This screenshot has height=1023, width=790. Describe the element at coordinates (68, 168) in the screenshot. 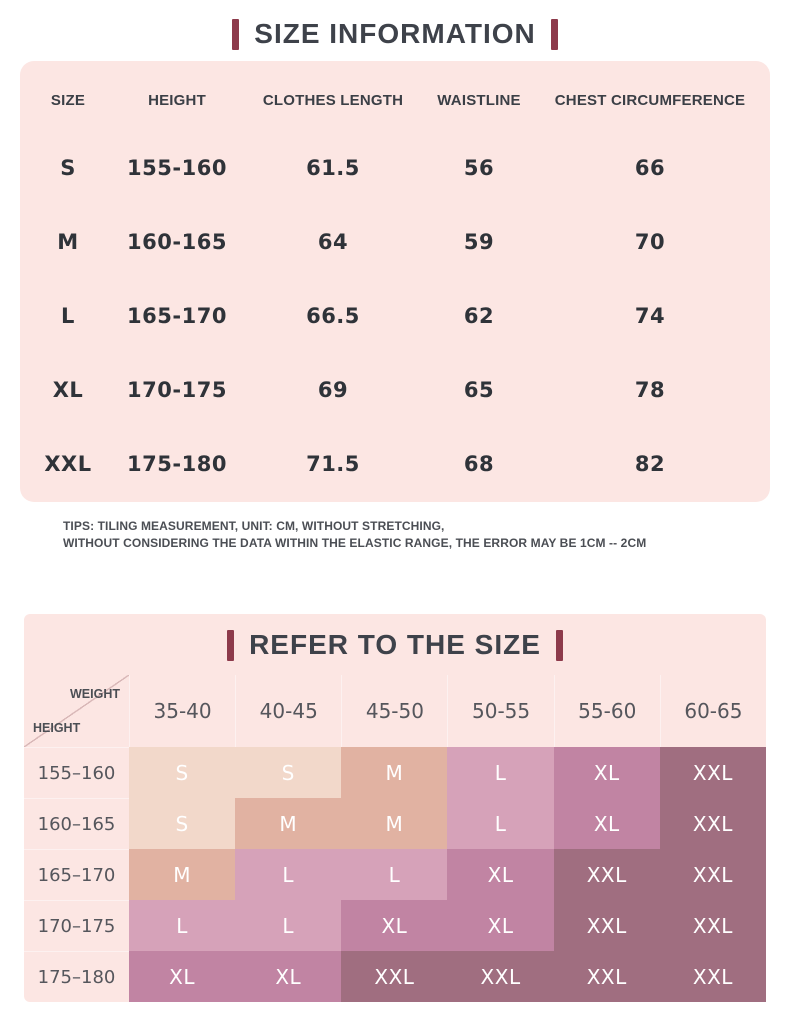

I see `size-label: S` at that location.